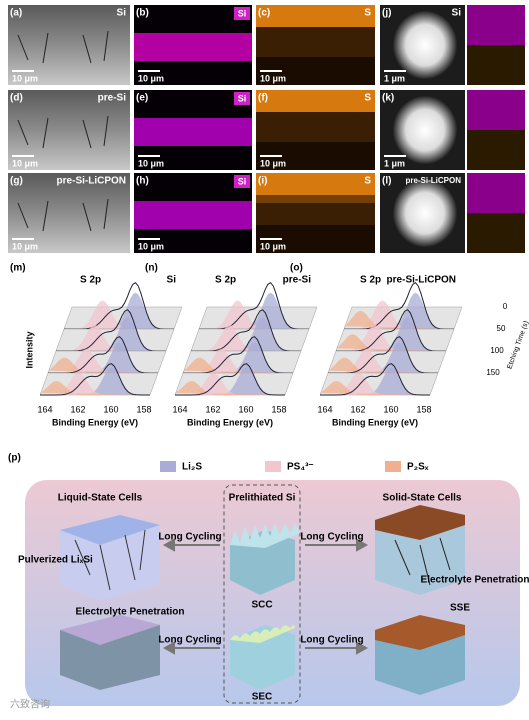  What do you see at coordinates (16, 181) in the screenshot?
I see `panel-label: (g)` at bounding box center [16, 181].